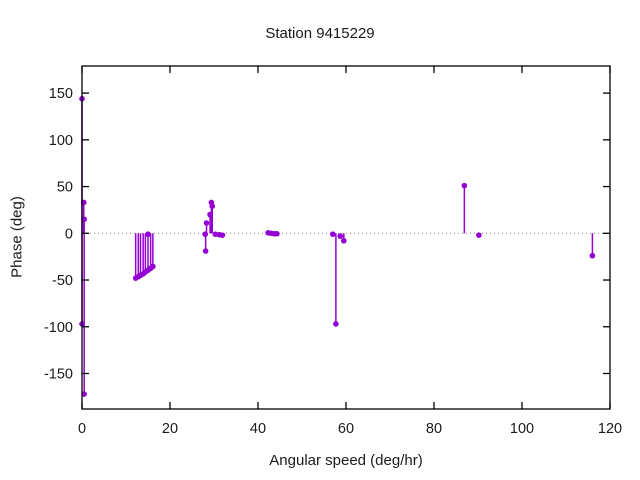 The width and height of the screenshot is (640, 480). What do you see at coordinates (65, 188) in the screenshot?
I see `y-tick-label: 50` at bounding box center [65, 188].